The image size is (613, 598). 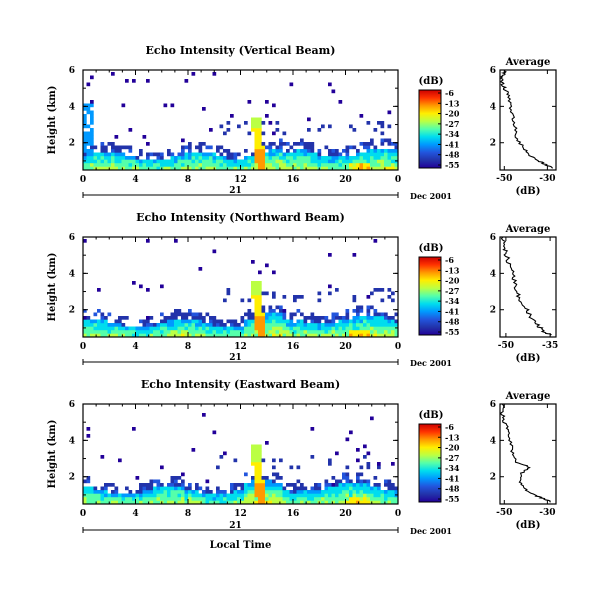 What do you see at coordinates (345, 514) in the screenshot?
I see `x-tick-label: 20` at bounding box center [345, 514].